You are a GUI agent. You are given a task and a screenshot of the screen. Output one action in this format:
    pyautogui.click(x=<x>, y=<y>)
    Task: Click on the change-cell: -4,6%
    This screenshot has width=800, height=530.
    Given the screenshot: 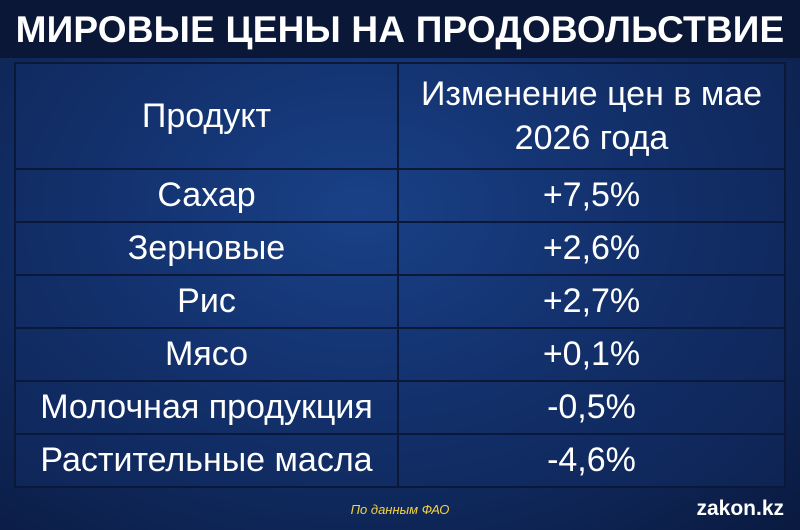 What is the action you would take?
    pyautogui.click(x=591, y=460)
    